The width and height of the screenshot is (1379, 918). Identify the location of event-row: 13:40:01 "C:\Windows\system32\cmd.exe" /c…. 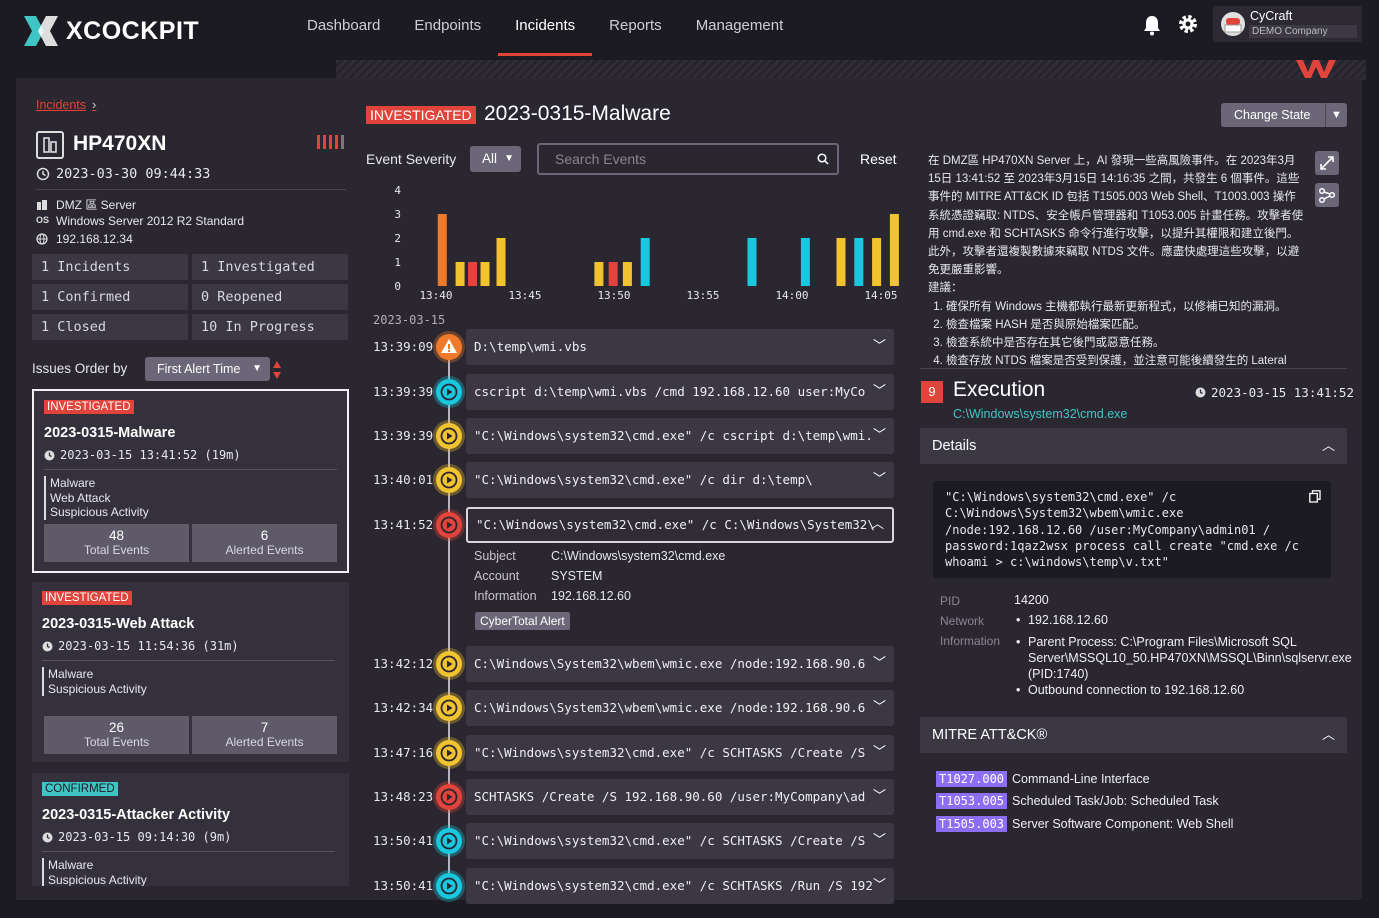
(631, 480).